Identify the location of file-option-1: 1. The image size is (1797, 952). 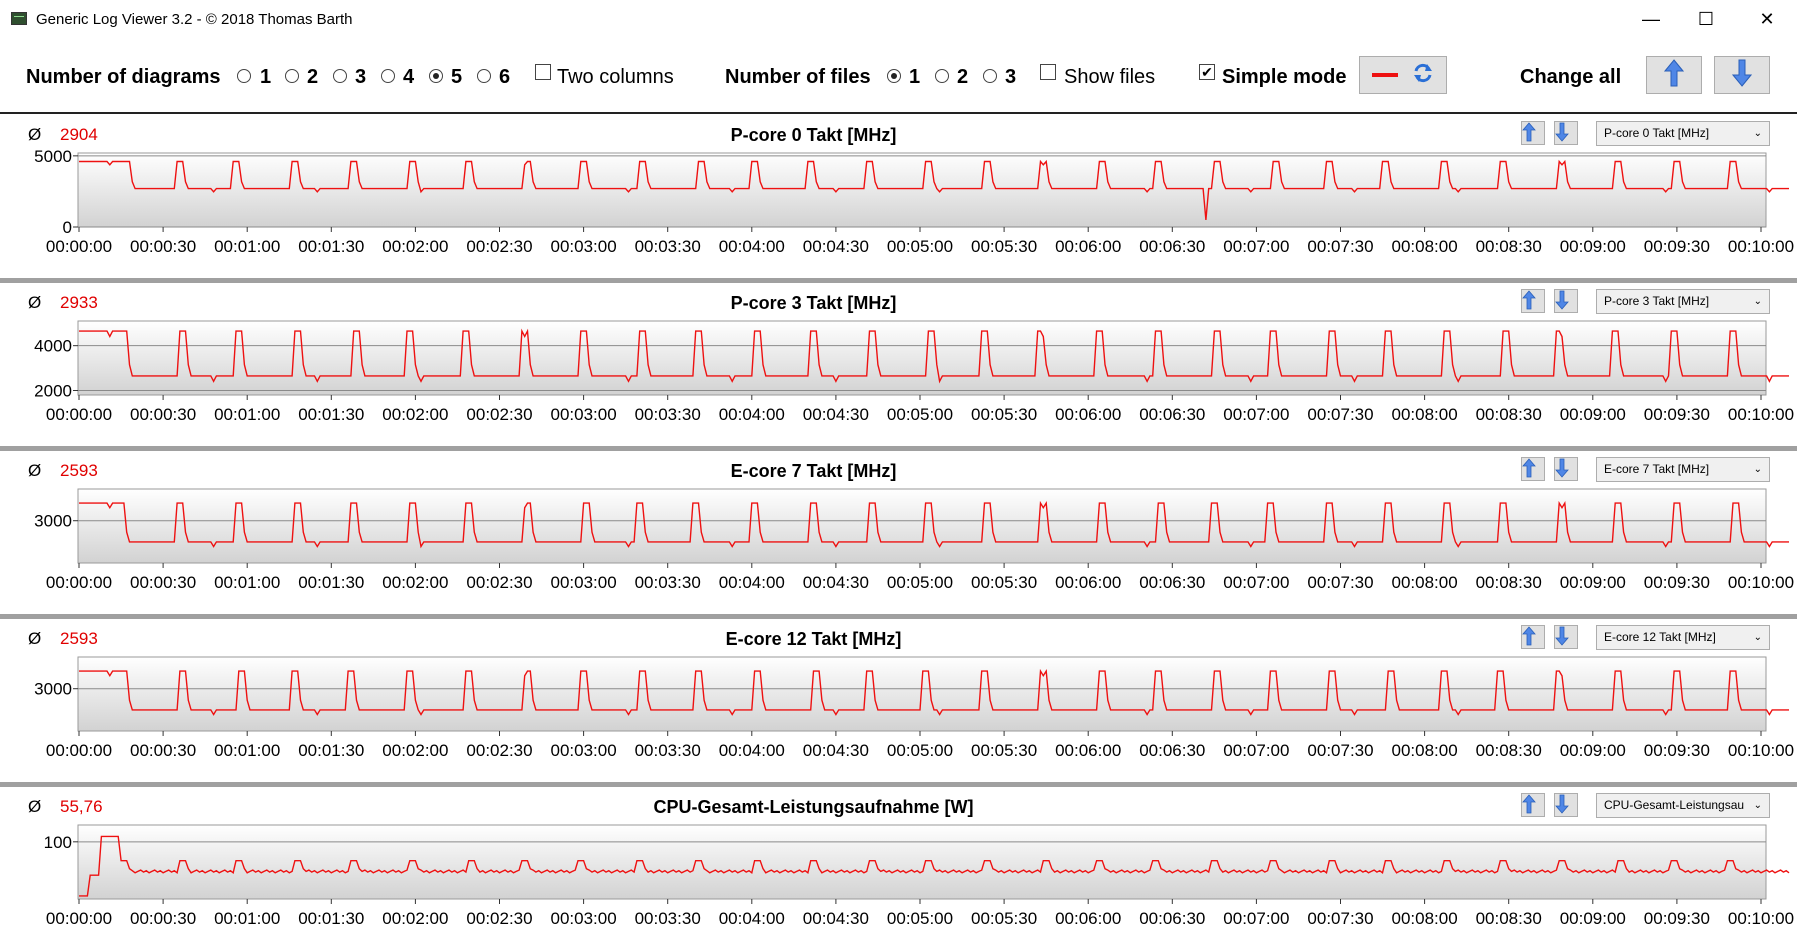
(915, 77).